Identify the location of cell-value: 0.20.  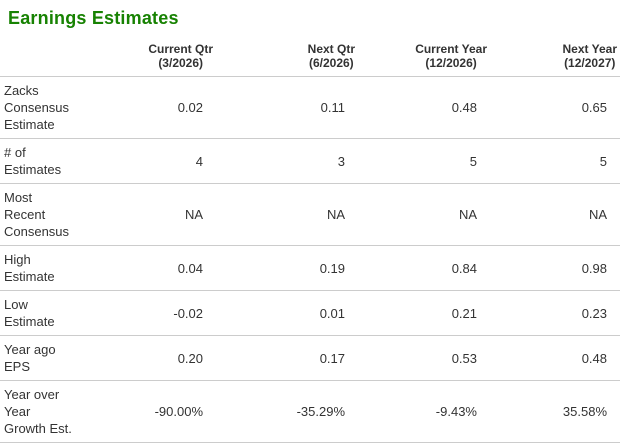
(145, 358).